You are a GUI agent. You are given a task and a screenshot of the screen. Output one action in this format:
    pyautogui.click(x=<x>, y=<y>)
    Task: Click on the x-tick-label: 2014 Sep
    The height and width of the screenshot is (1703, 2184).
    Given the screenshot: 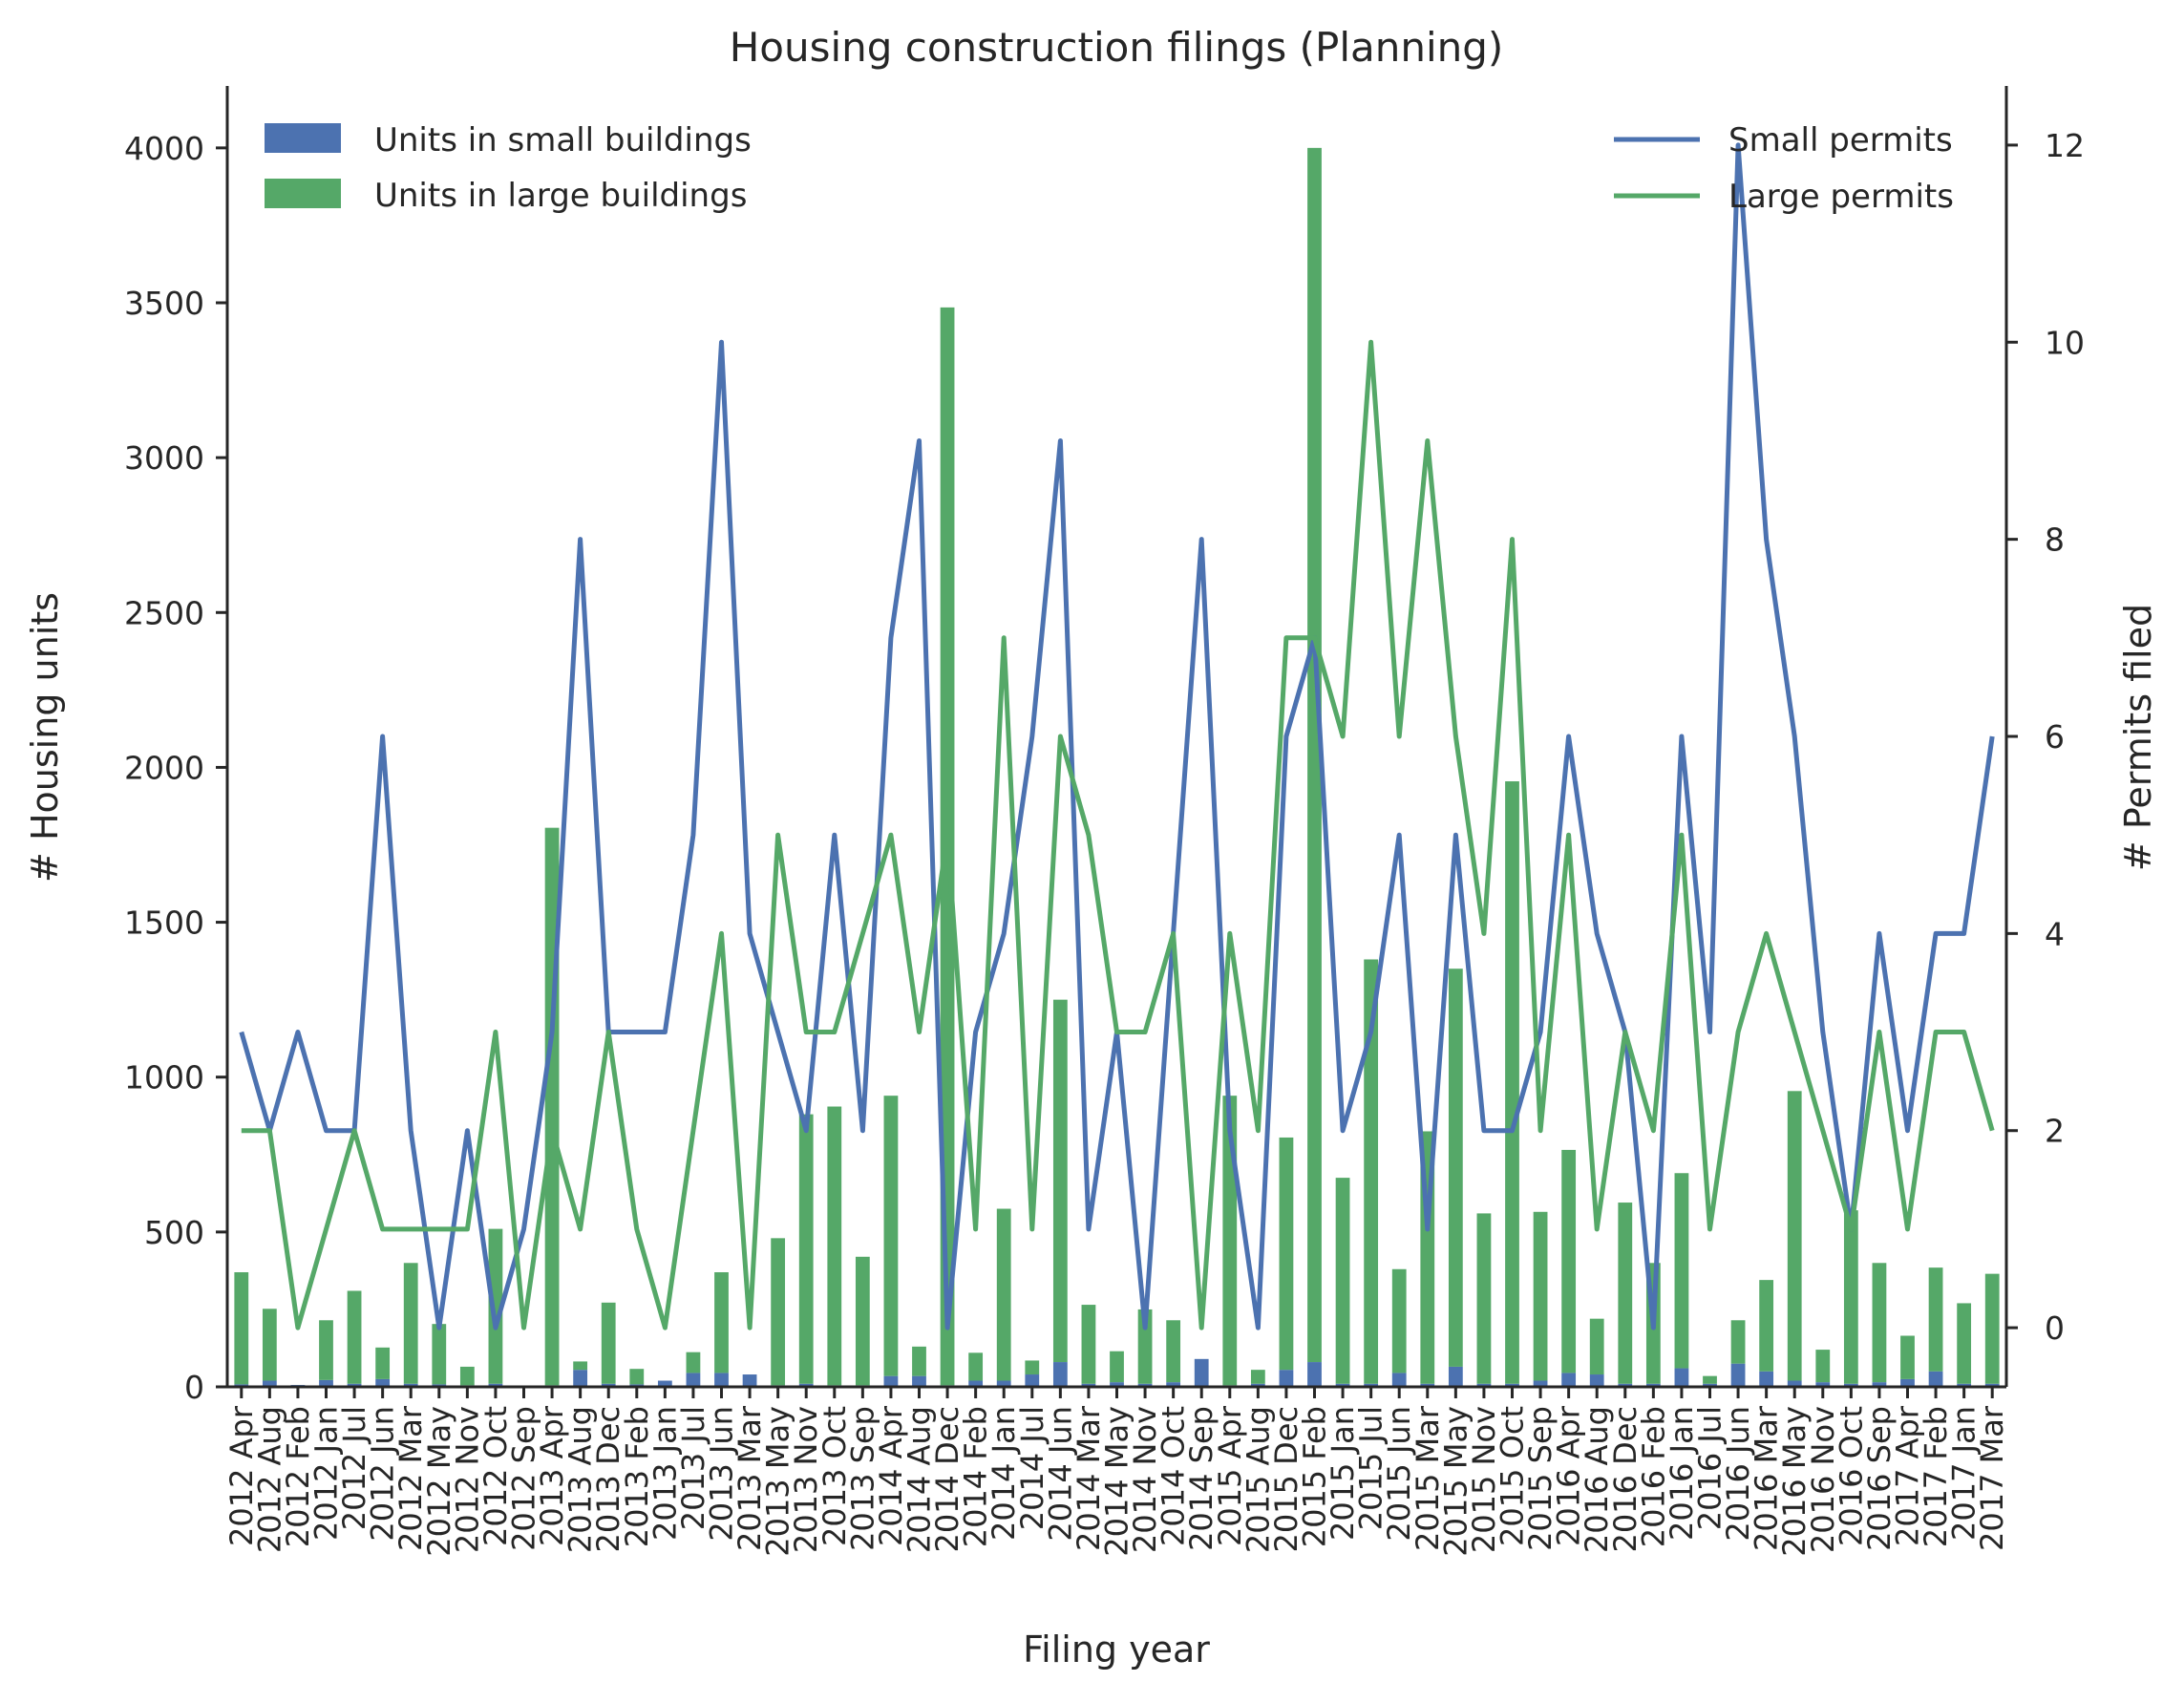 What is the action you would take?
    pyautogui.click(x=1201, y=1478)
    